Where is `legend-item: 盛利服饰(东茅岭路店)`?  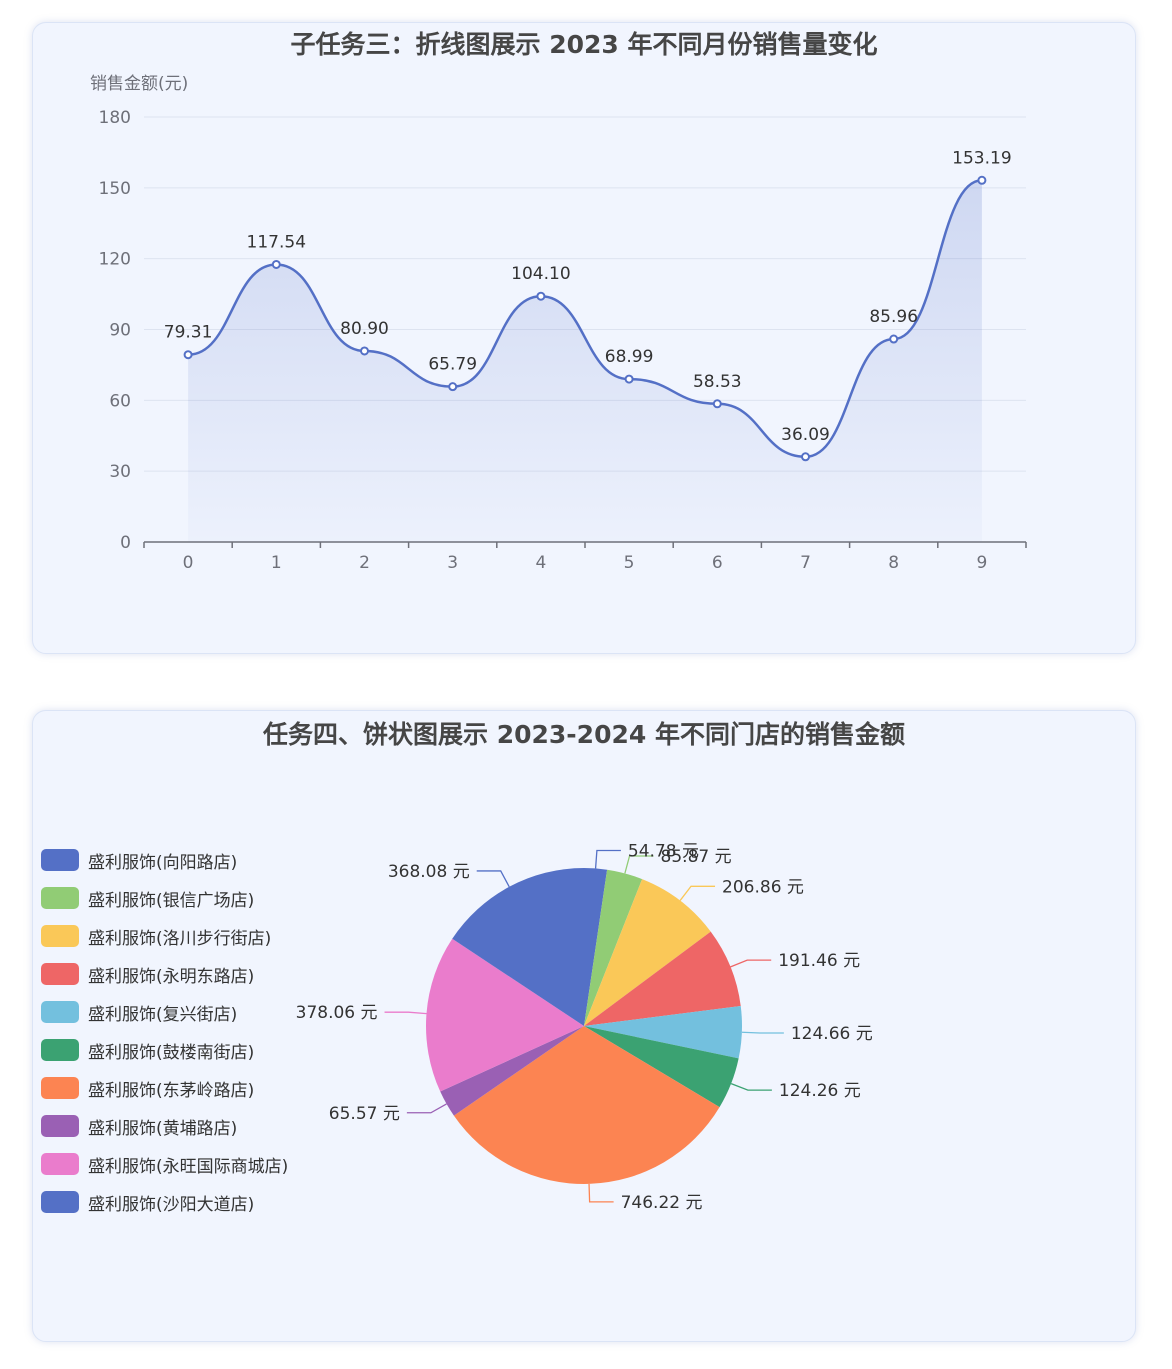 legend-item: 盛利服饰(东茅岭路店) is located at coordinates (164, 1088).